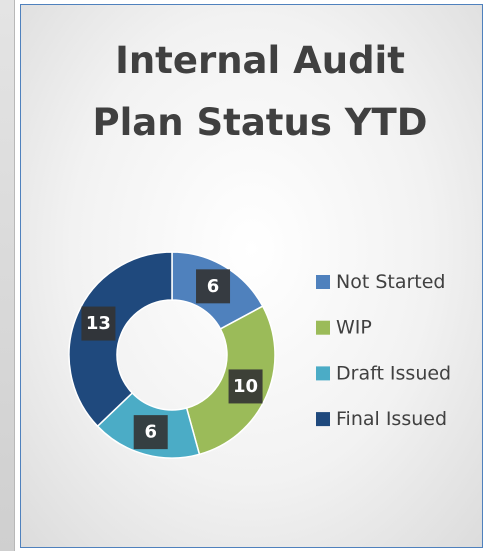  I want to click on donut-slice, so click(120, 339).